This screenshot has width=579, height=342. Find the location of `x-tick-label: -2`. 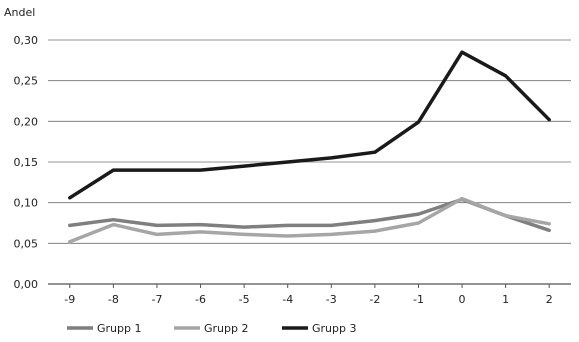

x-tick-label: -2 is located at coordinates (374, 299).